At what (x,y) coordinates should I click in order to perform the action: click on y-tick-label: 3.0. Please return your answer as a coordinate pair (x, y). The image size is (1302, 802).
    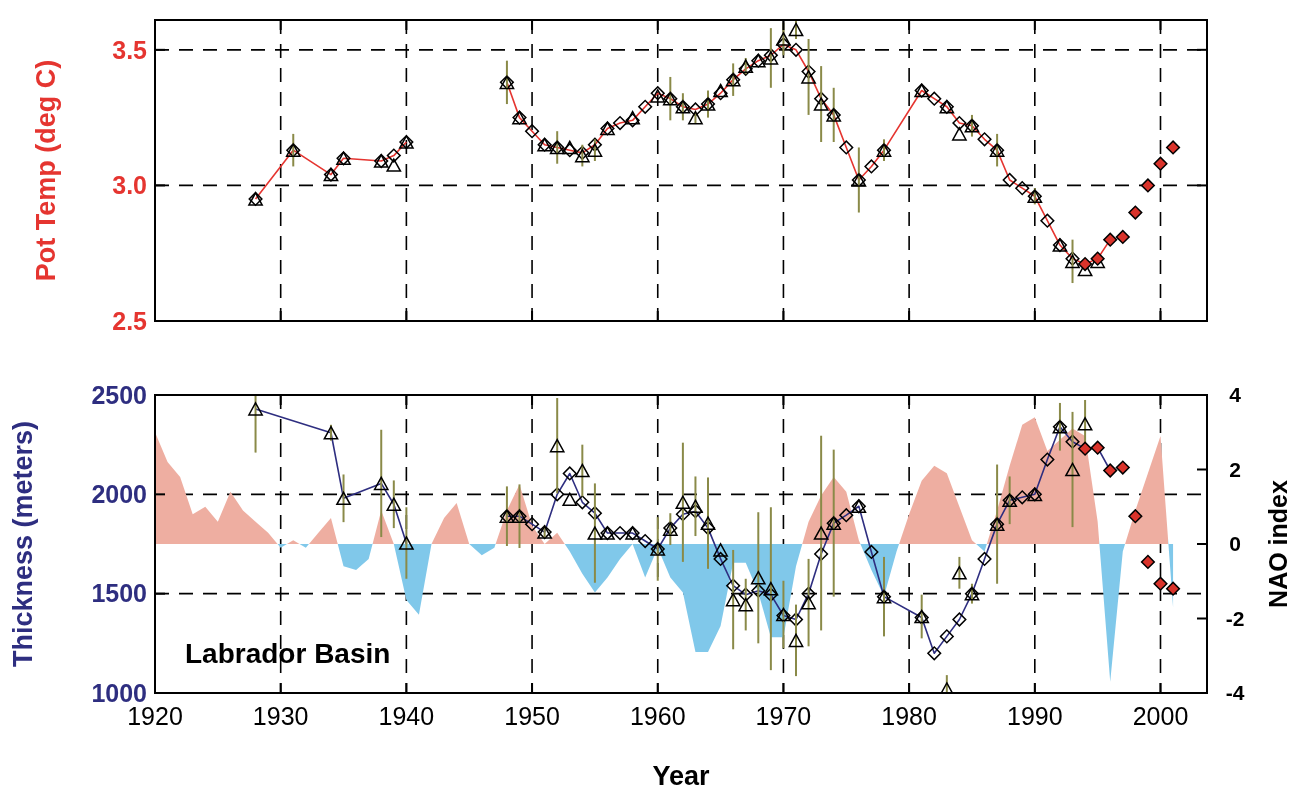
    Looking at the image, I should click on (129, 185).